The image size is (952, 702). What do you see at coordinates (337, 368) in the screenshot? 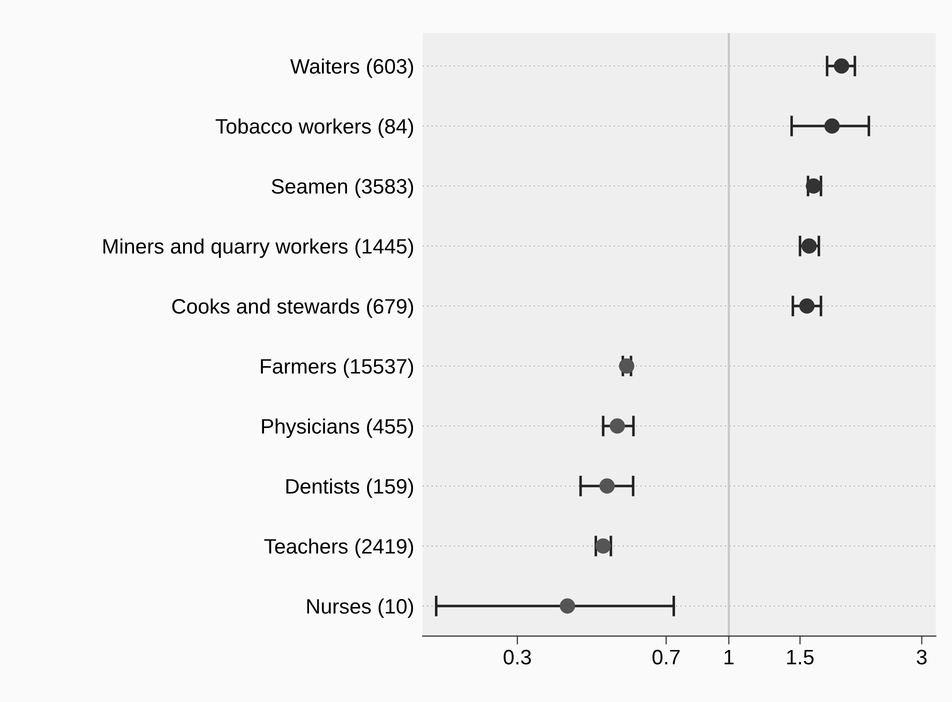
I see `y-tick-label: Farmers (15537)` at bounding box center [337, 368].